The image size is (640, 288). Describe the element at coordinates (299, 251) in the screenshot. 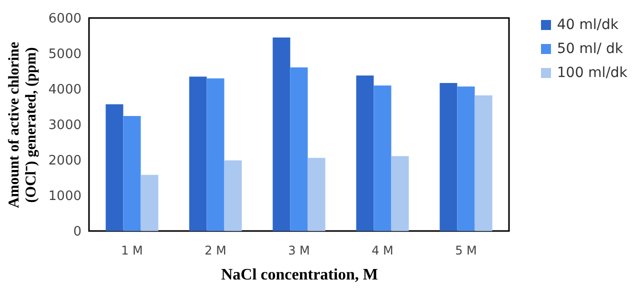

I see `x-tick-label: 3 M` at that location.